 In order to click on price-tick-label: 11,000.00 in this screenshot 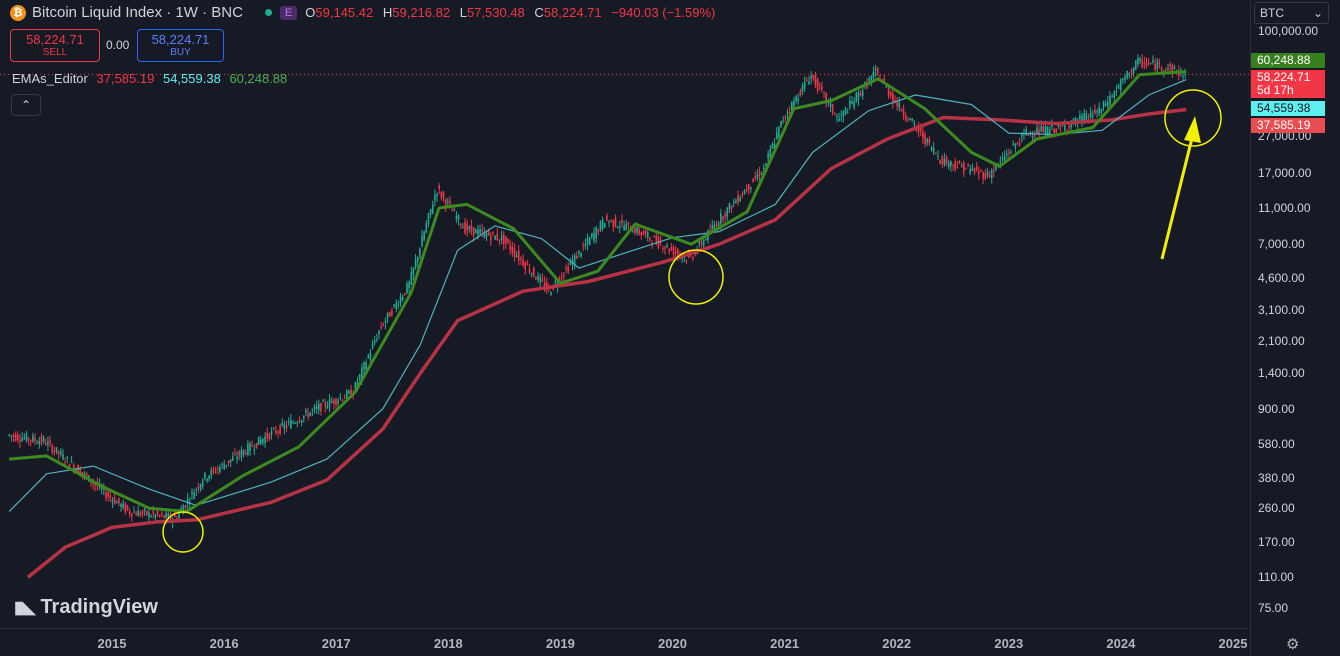, I will do `click(1284, 208)`.